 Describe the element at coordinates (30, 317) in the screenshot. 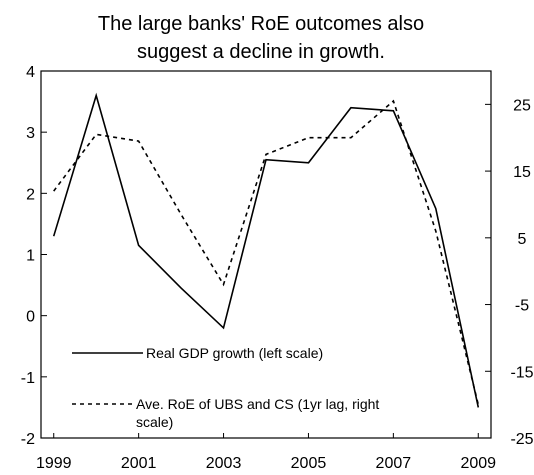

I see `left-axis-tick-label: 0` at that location.